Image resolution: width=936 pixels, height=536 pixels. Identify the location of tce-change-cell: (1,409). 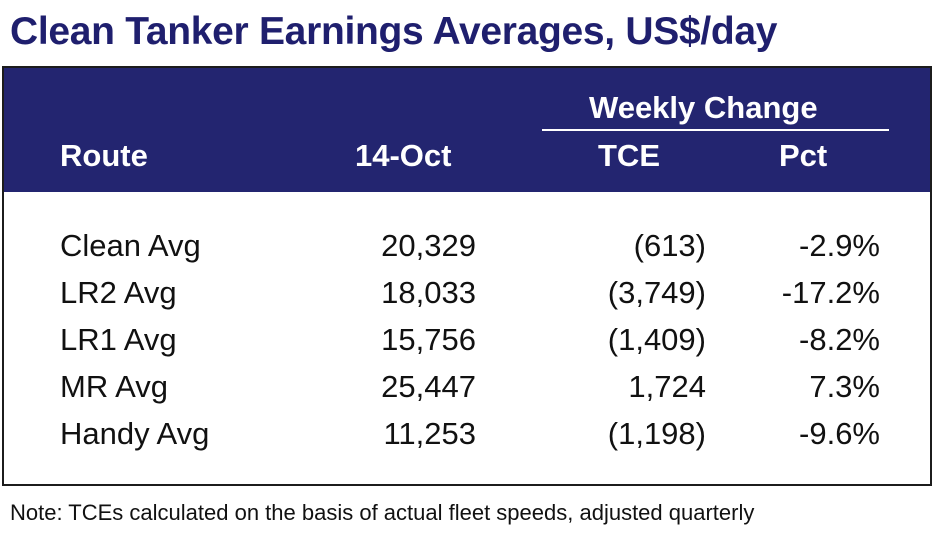
(656, 339).